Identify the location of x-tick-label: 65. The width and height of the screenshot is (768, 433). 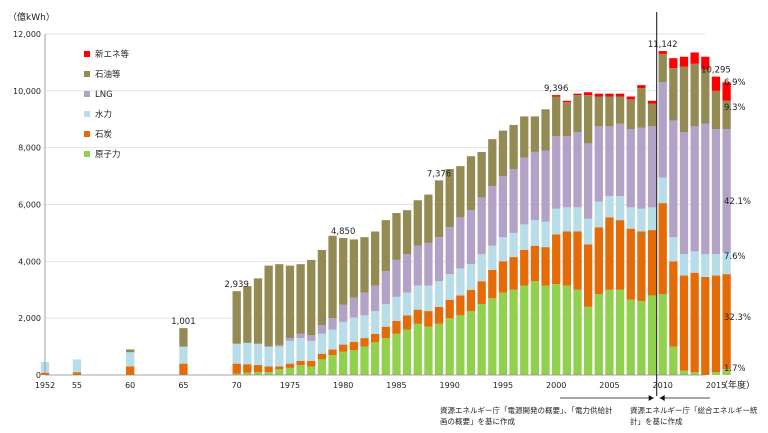
(183, 385).